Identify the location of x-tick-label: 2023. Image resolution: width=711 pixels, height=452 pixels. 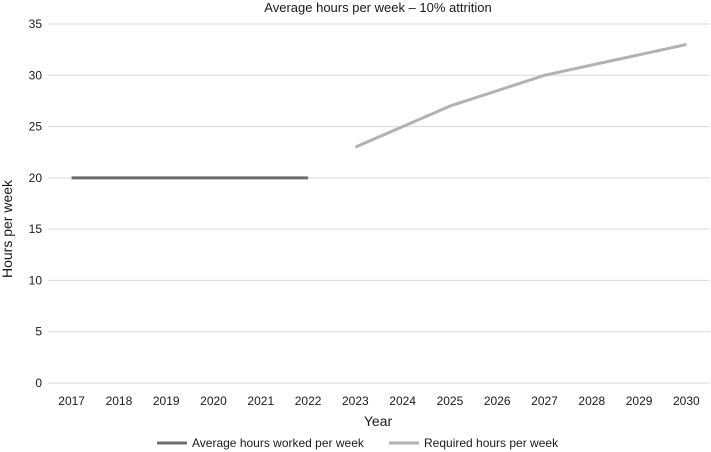
(355, 401).